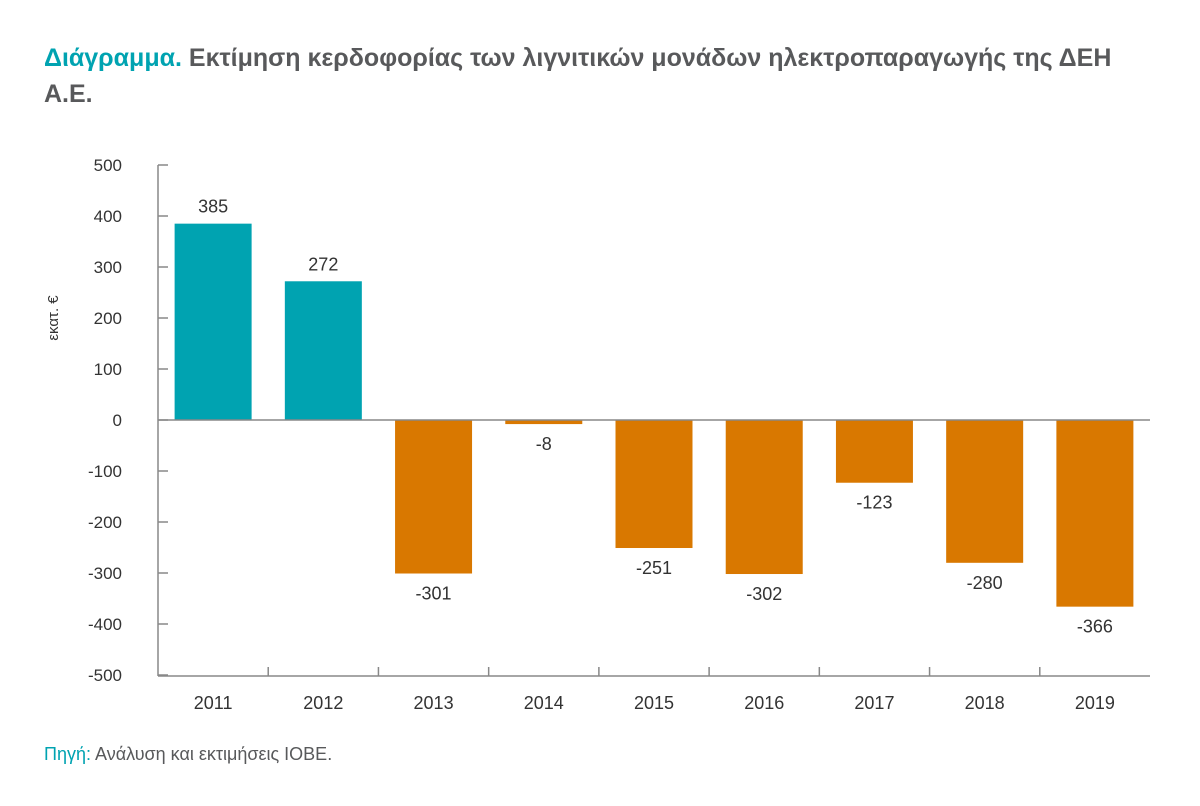  I want to click on bar-2016, so click(764, 497).